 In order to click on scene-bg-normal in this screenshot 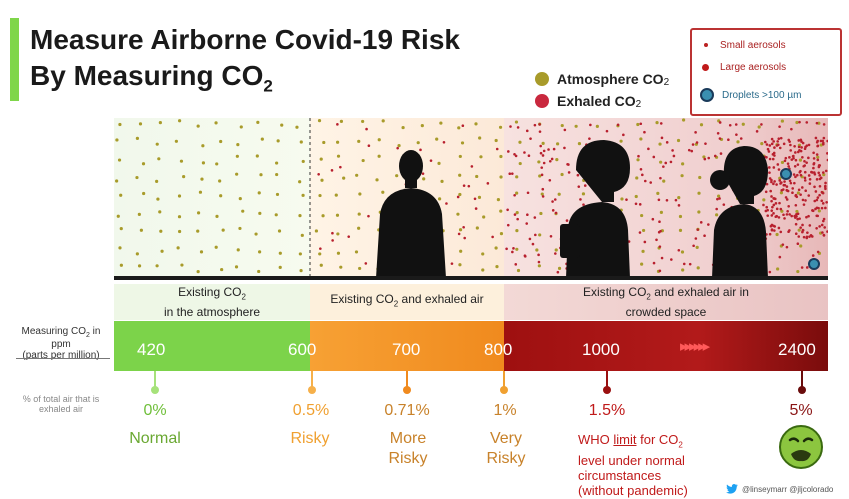, I will do `click(212, 198)`.